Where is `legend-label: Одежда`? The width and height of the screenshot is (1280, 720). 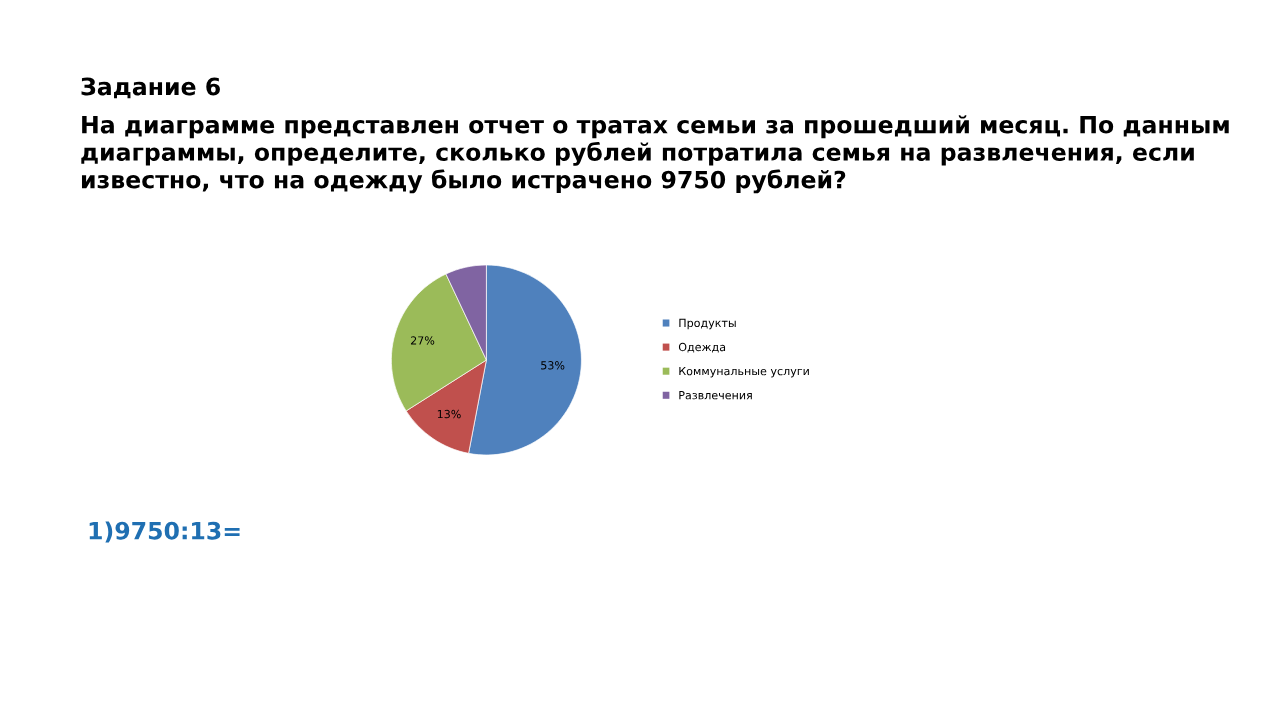 legend-label: Одежда is located at coordinates (702, 347).